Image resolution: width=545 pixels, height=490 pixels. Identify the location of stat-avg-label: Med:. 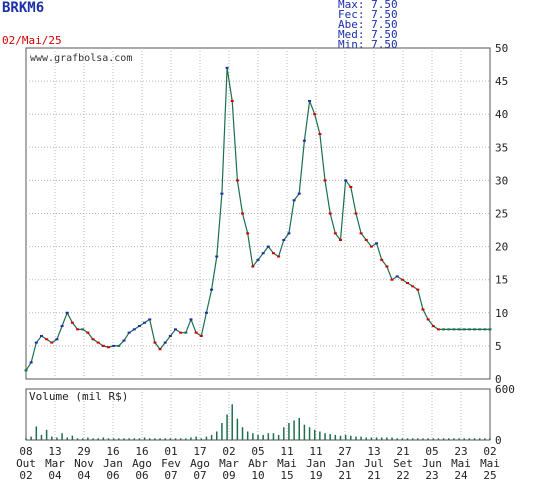
(351, 34).